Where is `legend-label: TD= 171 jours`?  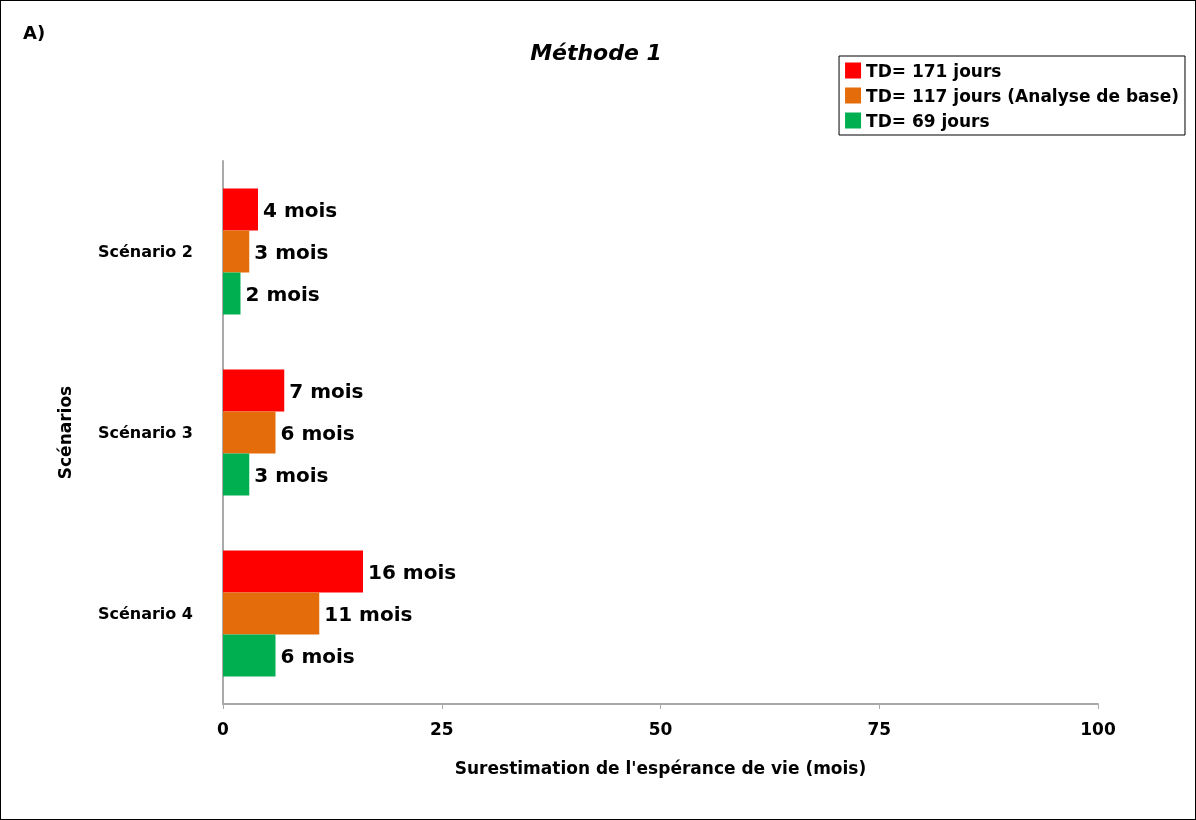 legend-label: TD= 171 jours is located at coordinates (934, 70).